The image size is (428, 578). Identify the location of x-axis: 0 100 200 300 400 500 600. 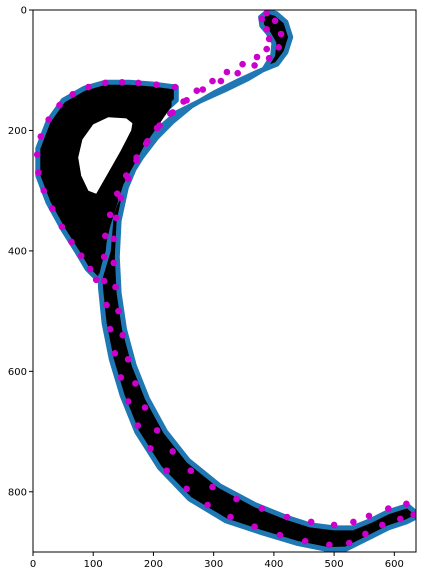
(217, 561).